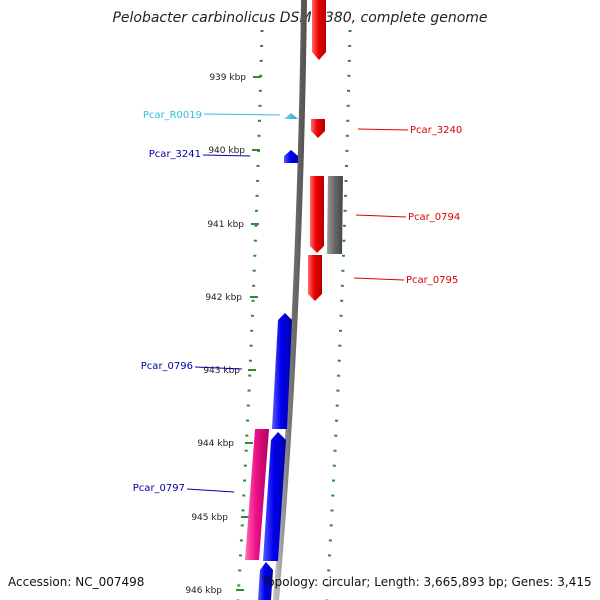  I want to click on ruler-ring-outer, so click(338, 314).